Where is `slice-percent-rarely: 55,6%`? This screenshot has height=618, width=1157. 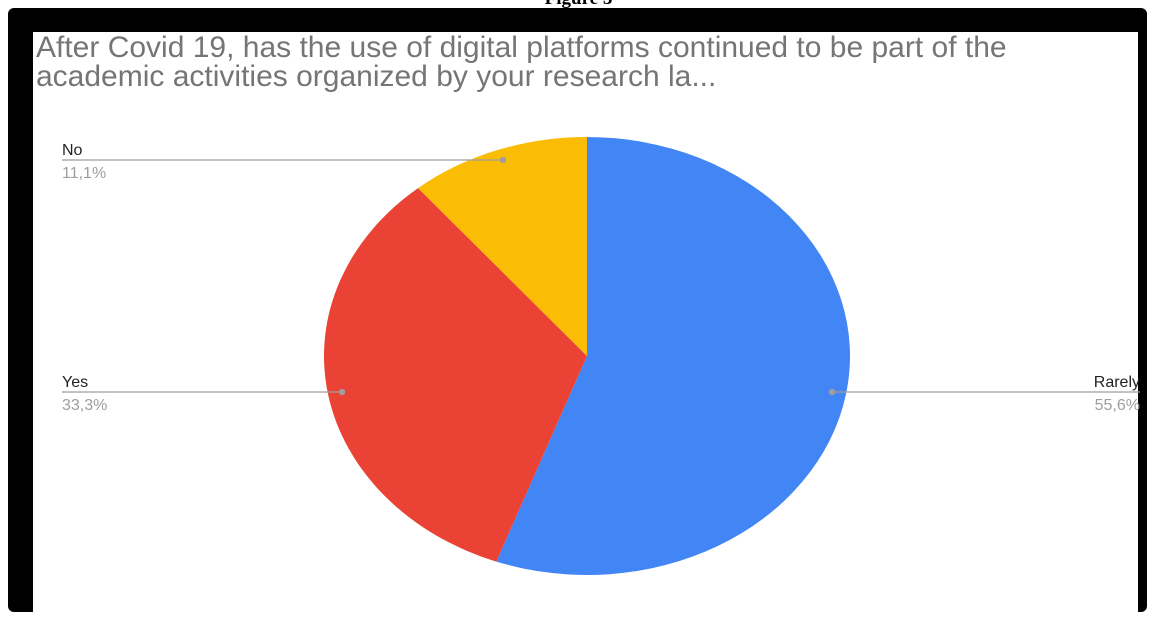 slice-percent-rarely: 55,6% is located at coordinates (1117, 405).